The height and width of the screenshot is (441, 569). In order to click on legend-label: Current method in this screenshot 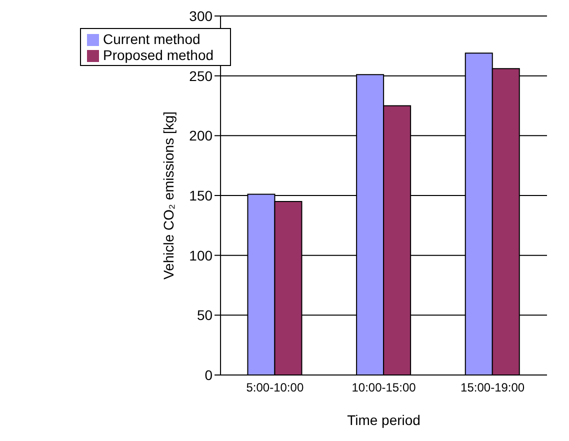, I will do `click(151, 39)`.